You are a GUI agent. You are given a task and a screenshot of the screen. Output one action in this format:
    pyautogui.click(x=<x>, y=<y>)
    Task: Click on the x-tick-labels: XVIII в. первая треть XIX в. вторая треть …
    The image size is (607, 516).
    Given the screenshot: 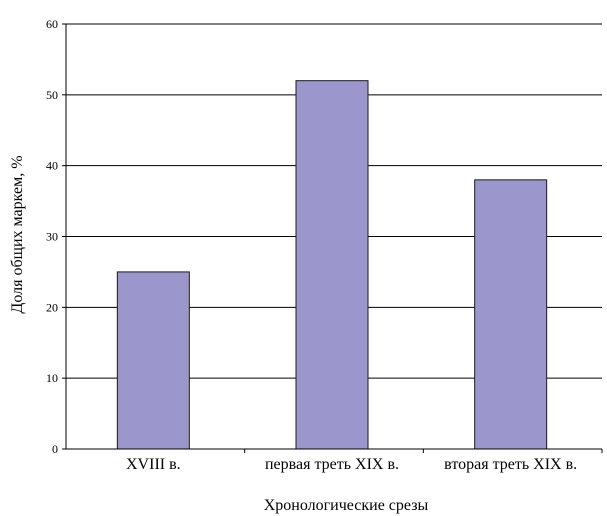 What is the action you would take?
    pyautogui.click(x=351, y=464)
    